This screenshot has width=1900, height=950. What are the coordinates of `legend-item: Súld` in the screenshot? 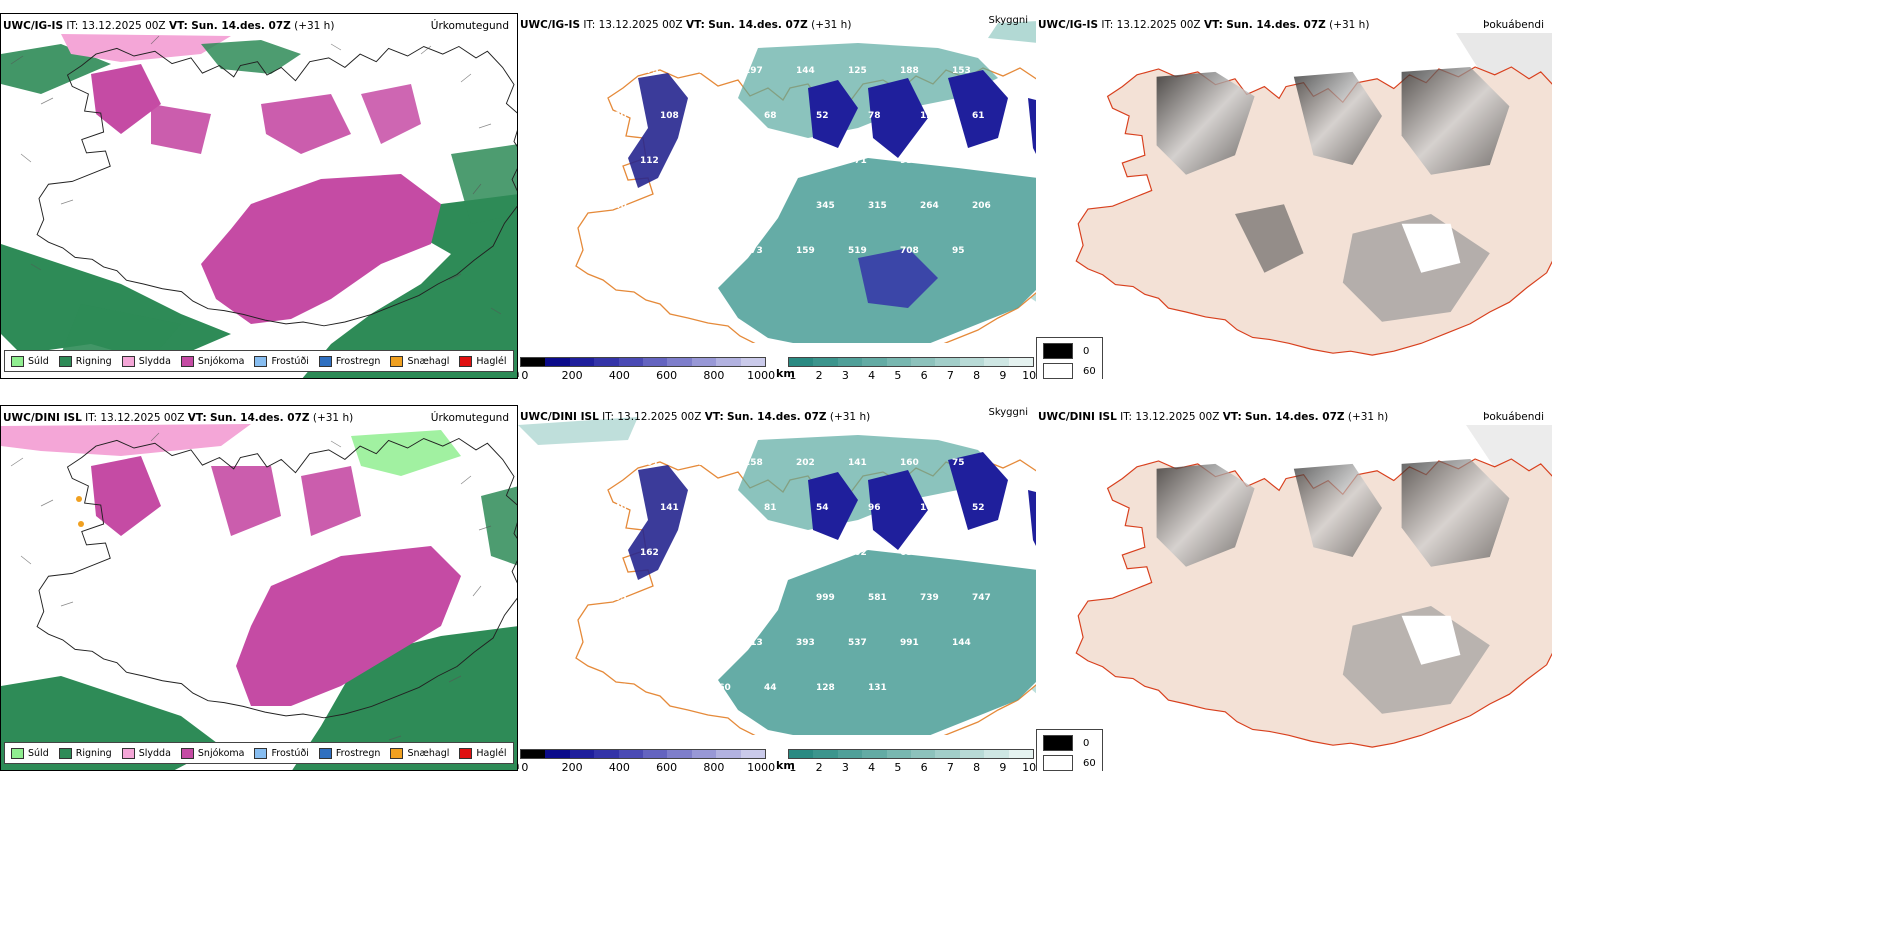 It's located at (30, 753).